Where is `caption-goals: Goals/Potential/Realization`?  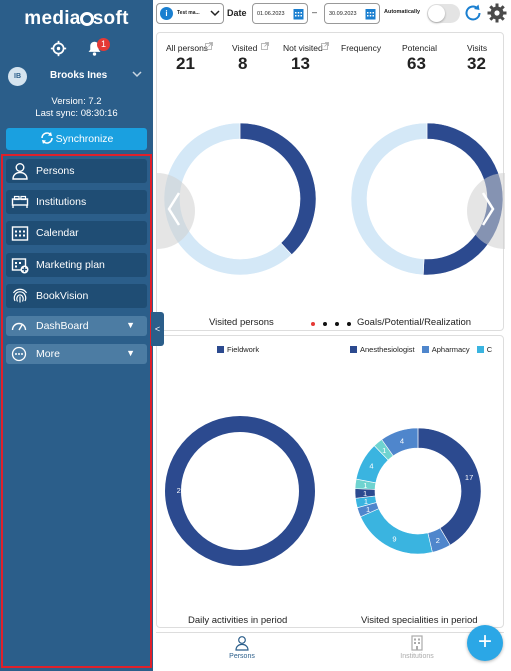
caption-goals: Goals/Potential/Realization is located at coordinates (414, 322).